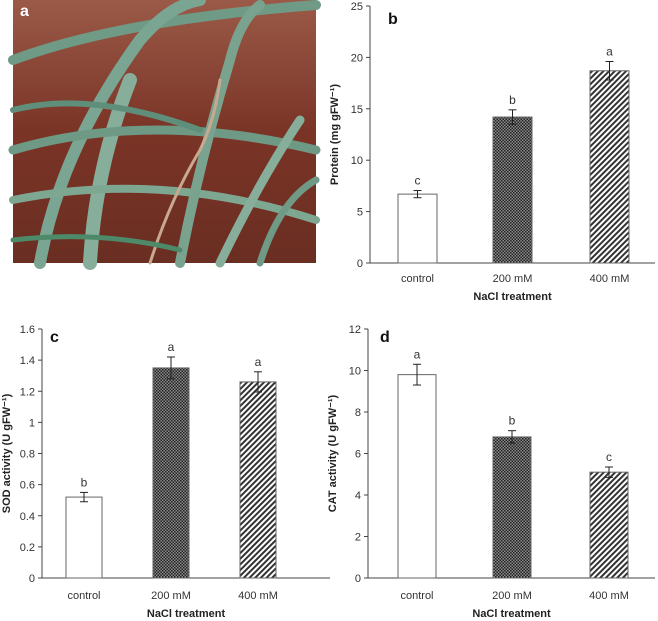 The image size is (658, 621). What do you see at coordinates (54, 337) in the screenshot?
I see `panel-label-c: c` at bounding box center [54, 337].